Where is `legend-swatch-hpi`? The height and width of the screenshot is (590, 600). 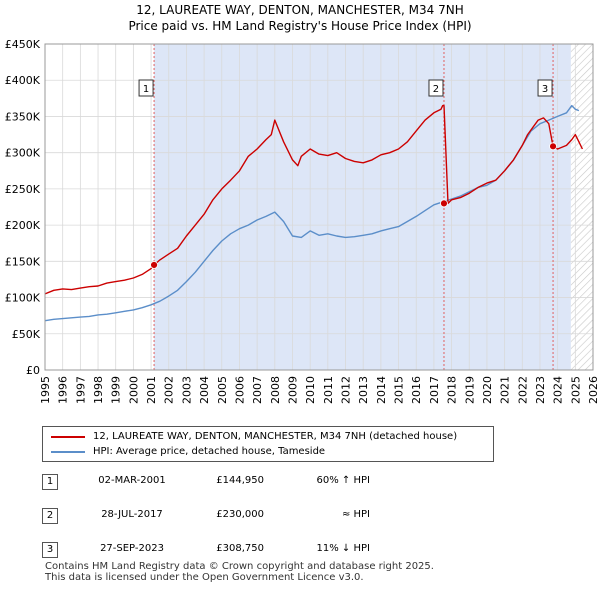 legend-swatch-hpi is located at coordinates (68, 452).